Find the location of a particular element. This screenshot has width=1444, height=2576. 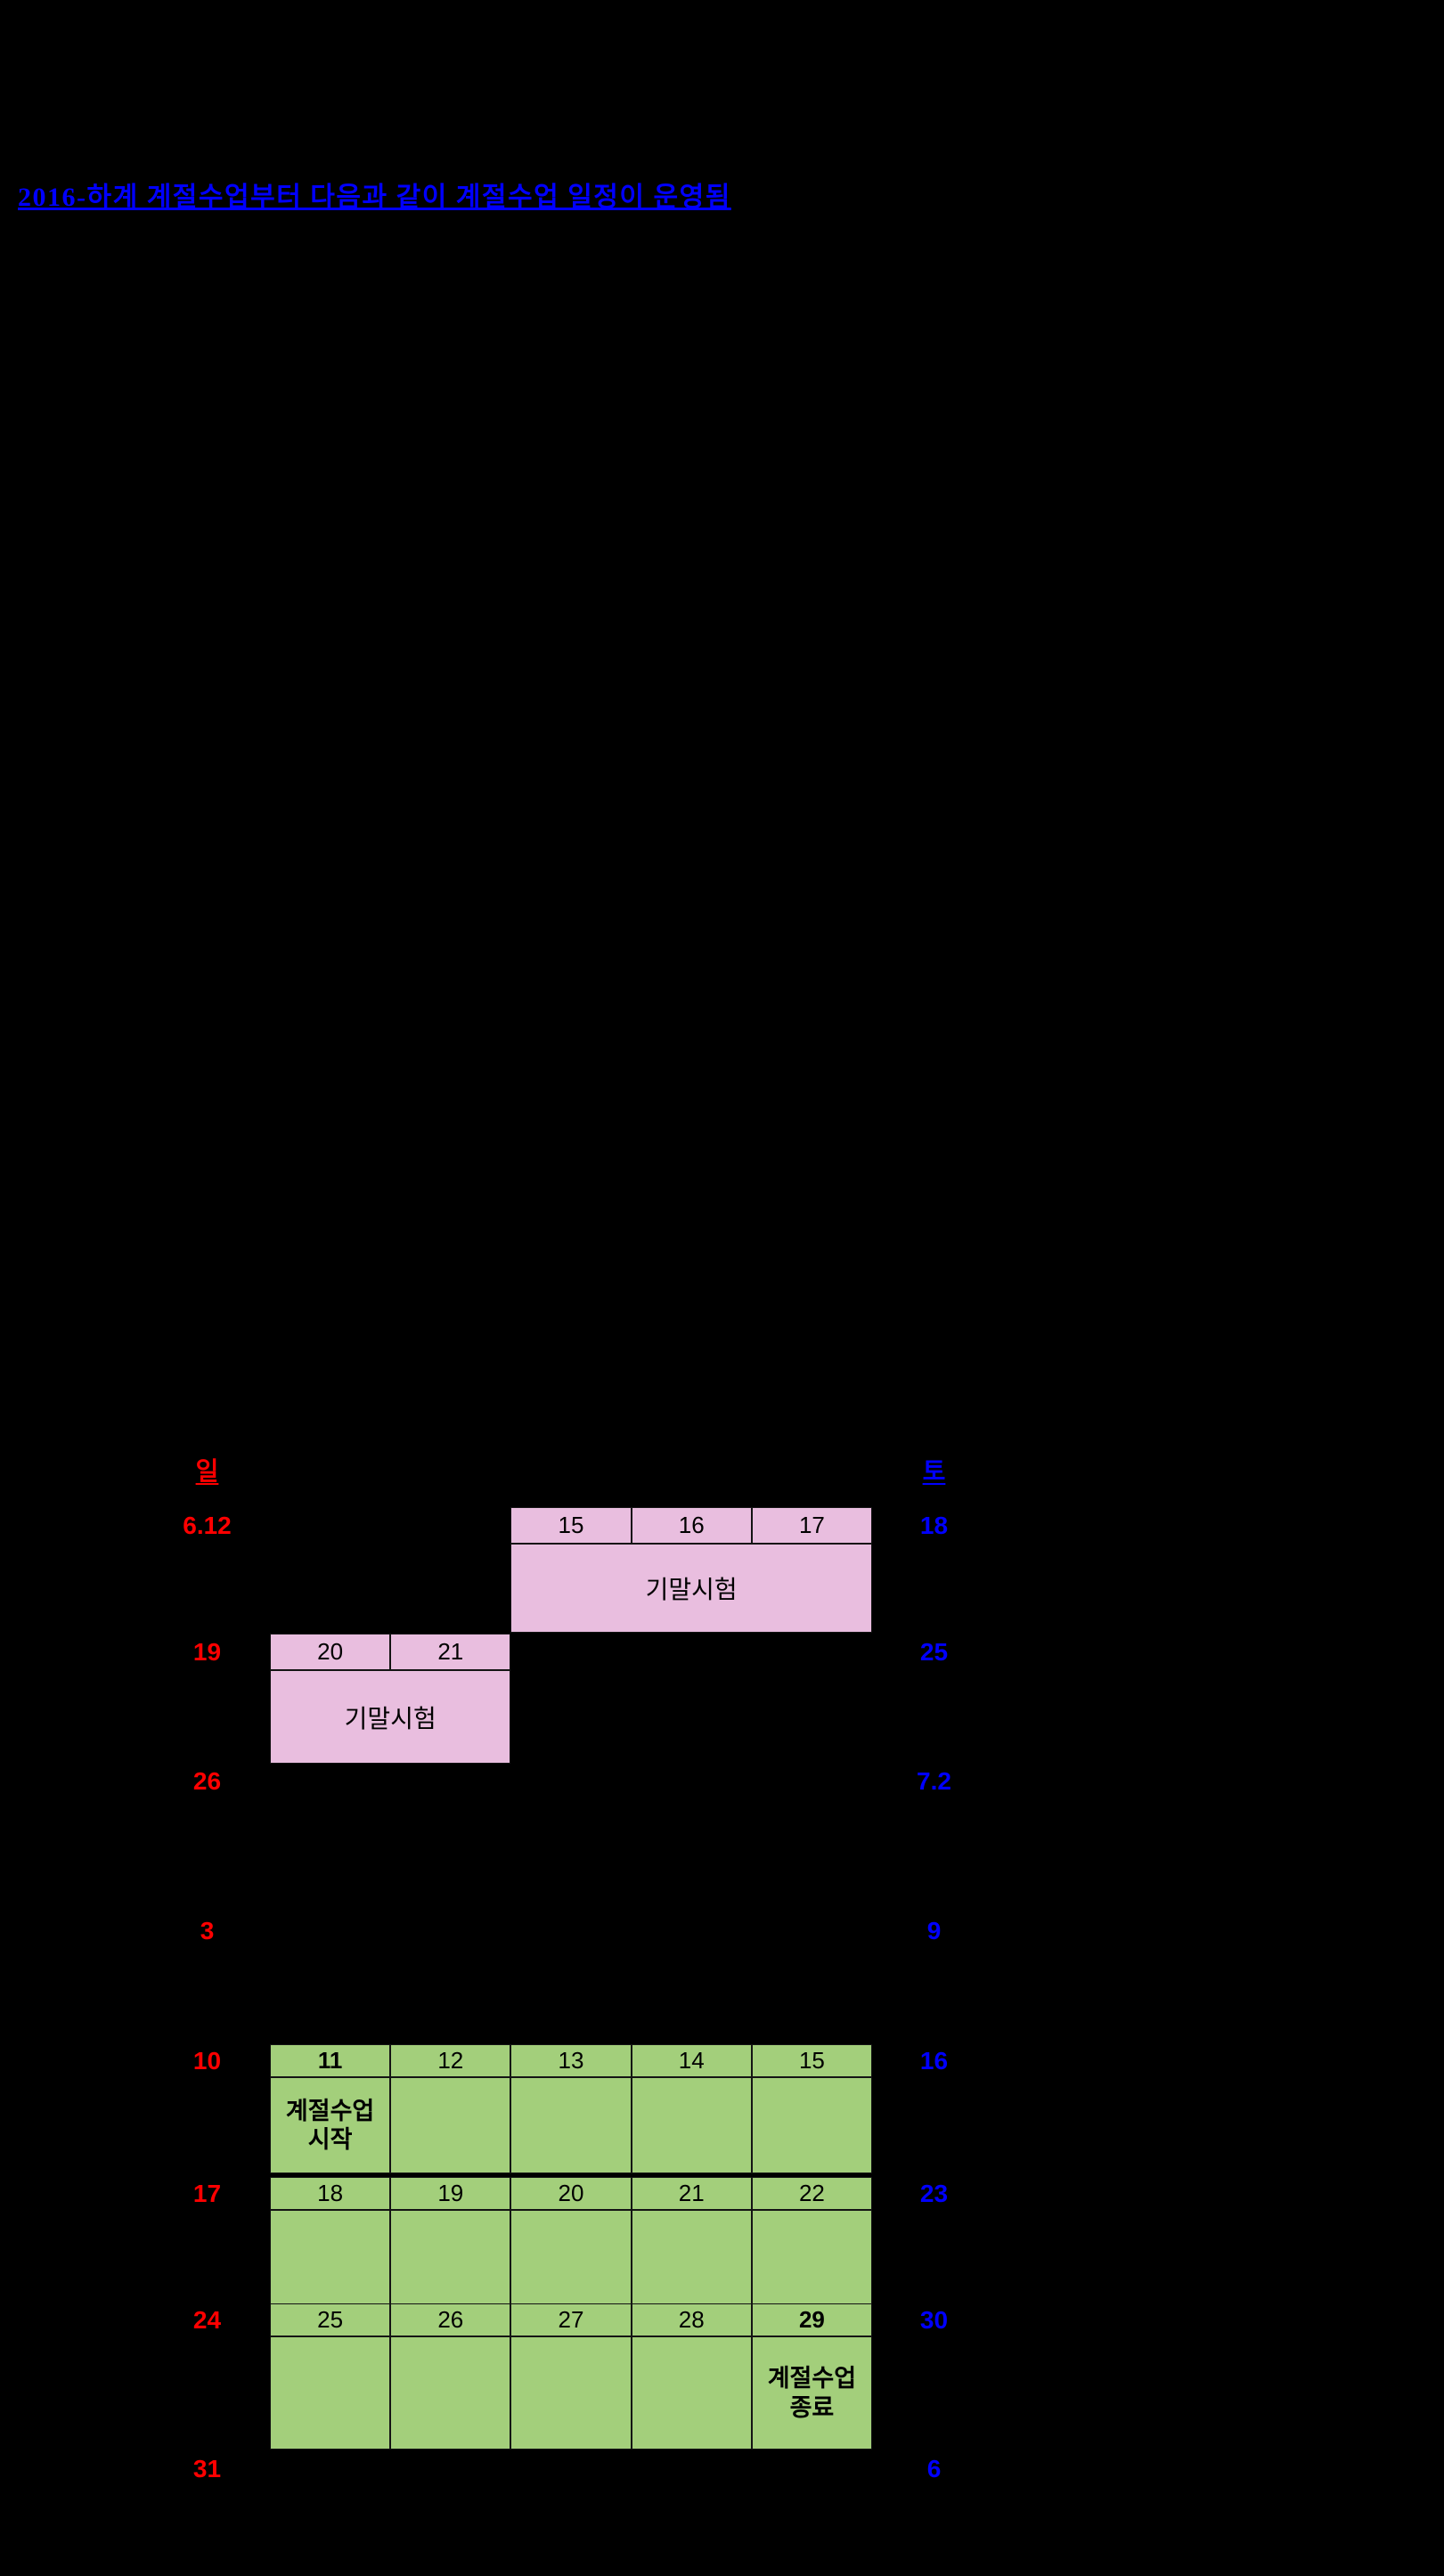

exam-week-band: 15 16 17 기말시험 is located at coordinates (691, 1570).